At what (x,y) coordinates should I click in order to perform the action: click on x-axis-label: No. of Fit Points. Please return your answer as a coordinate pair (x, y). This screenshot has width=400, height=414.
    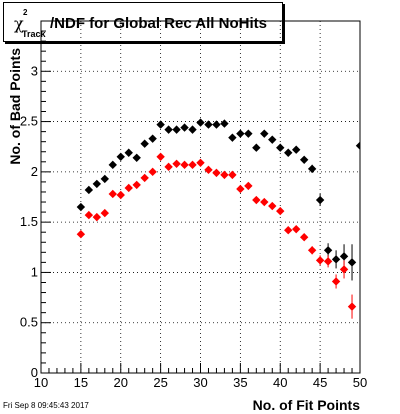
    Looking at the image, I should click on (307, 405).